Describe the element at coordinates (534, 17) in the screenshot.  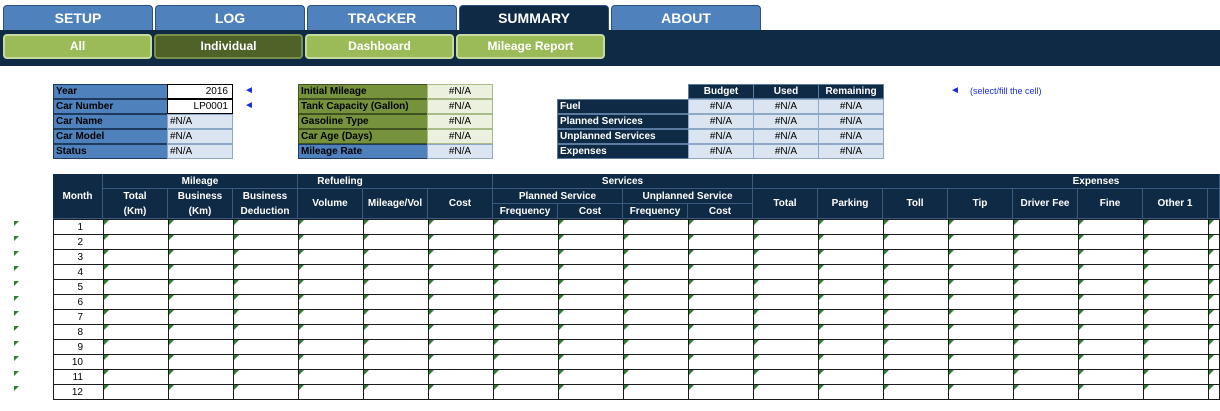
I see `tab-summary: SUMMARY` at that location.